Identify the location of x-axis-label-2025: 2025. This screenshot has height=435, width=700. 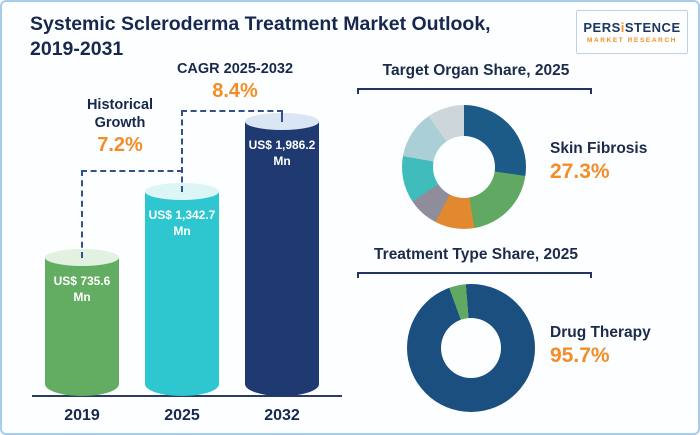
(182, 415).